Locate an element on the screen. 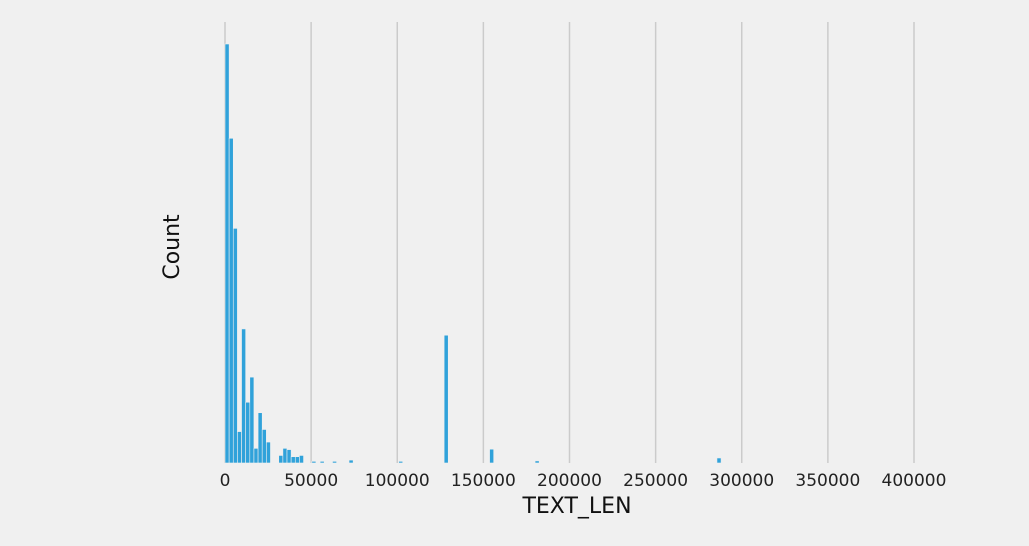 The height and width of the screenshot is (546, 1029). x-tick-label: 100000 is located at coordinates (397, 481).